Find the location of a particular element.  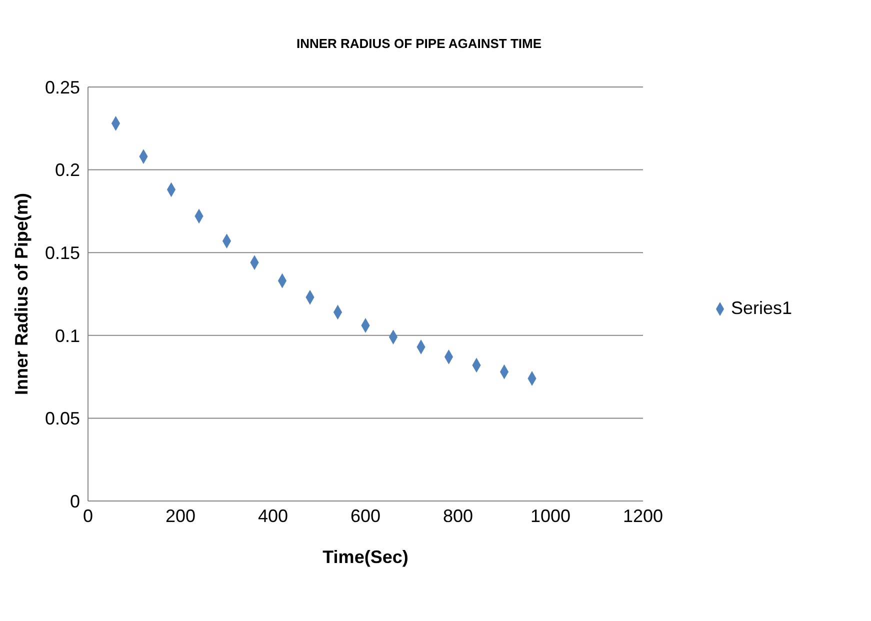

legend-label: Series1 is located at coordinates (761, 308).